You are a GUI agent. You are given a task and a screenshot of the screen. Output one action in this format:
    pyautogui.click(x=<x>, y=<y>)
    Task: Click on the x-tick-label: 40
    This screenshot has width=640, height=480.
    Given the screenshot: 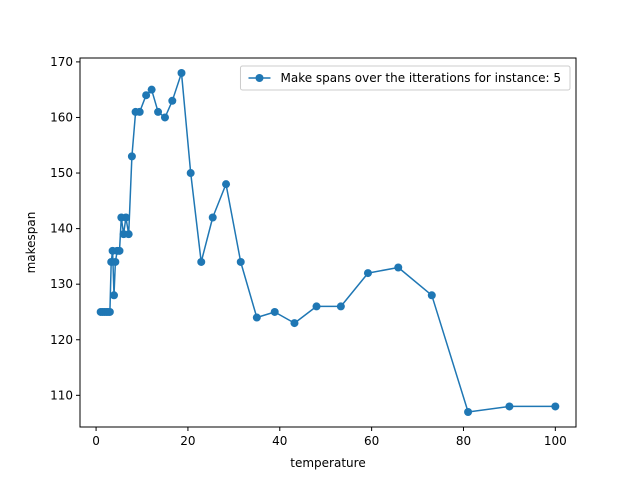 What is the action you would take?
    pyautogui.click(x=279, y=441)
    